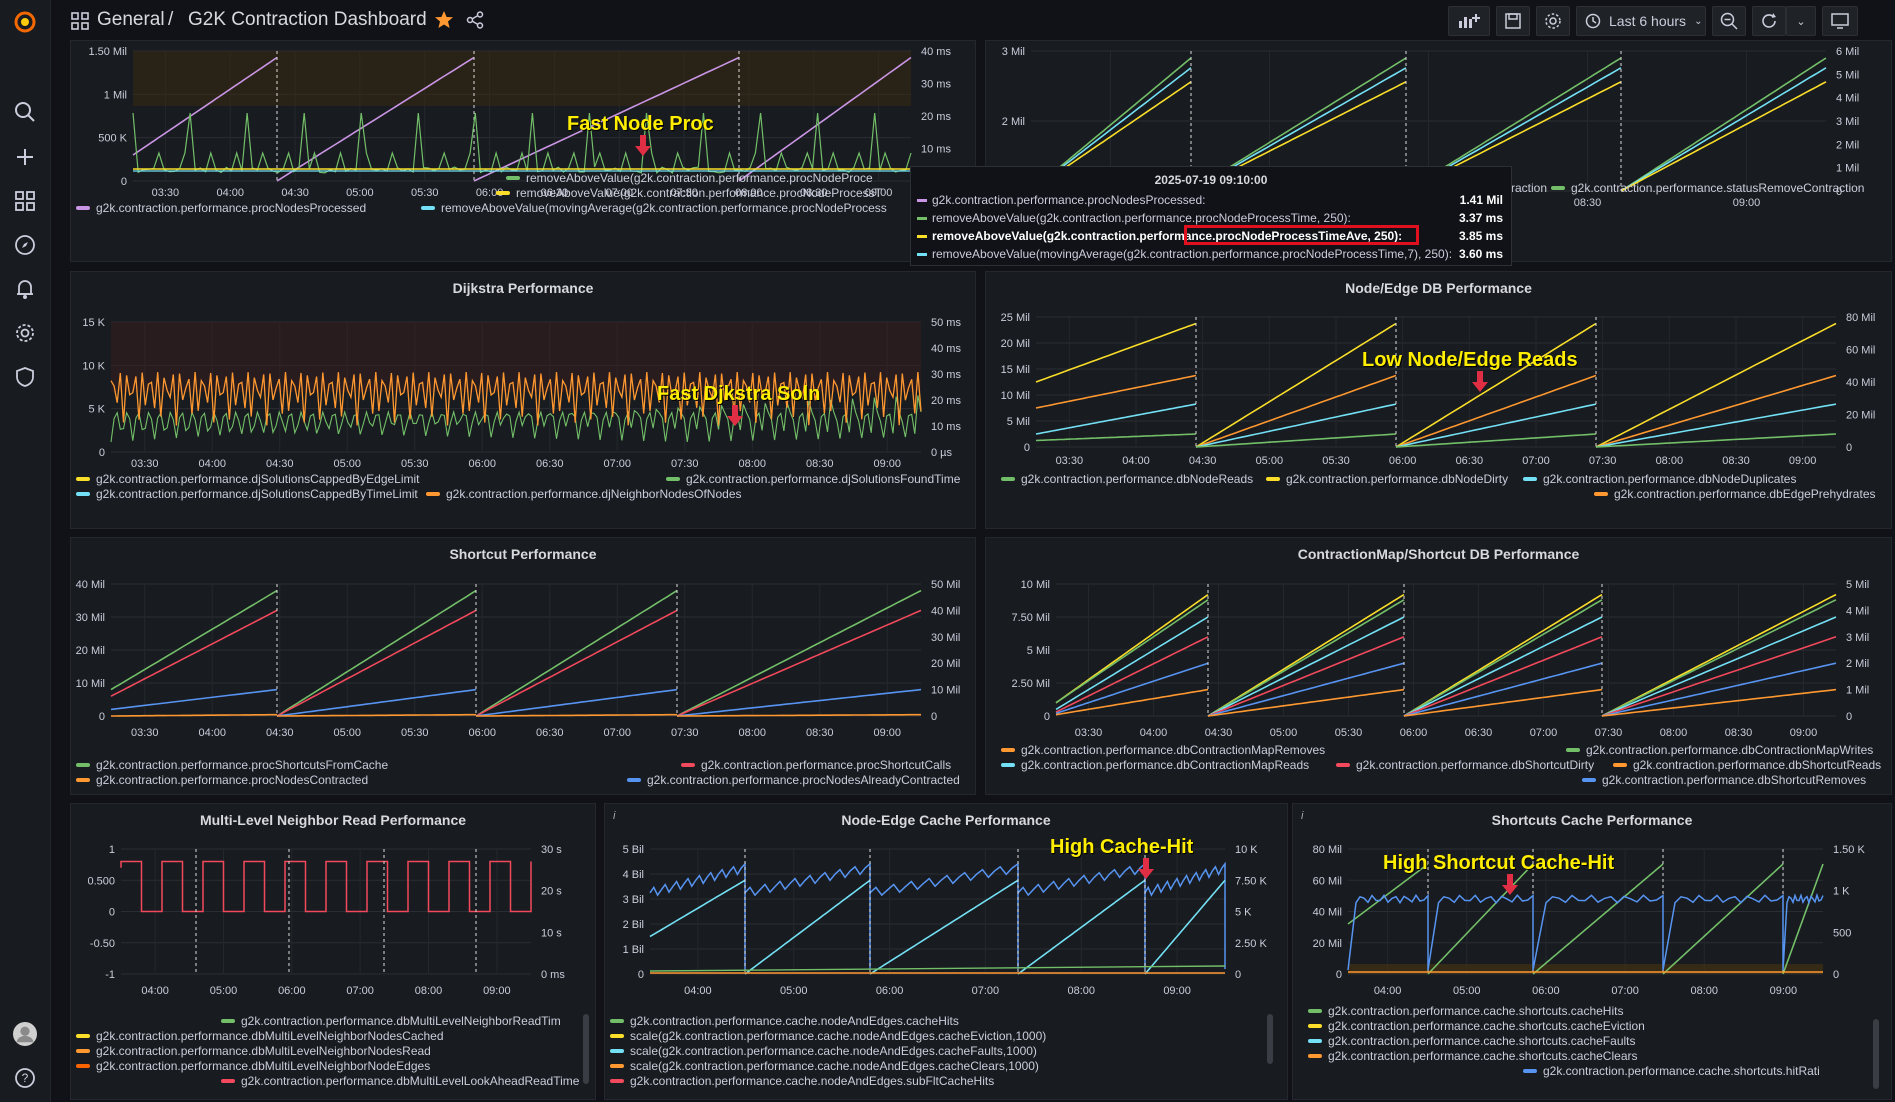 This screenshot has width=1895, height=1102. Describe the element at coordinates (1849, 448) in the screenshot. I see `y-tick-right: 0` at that location.